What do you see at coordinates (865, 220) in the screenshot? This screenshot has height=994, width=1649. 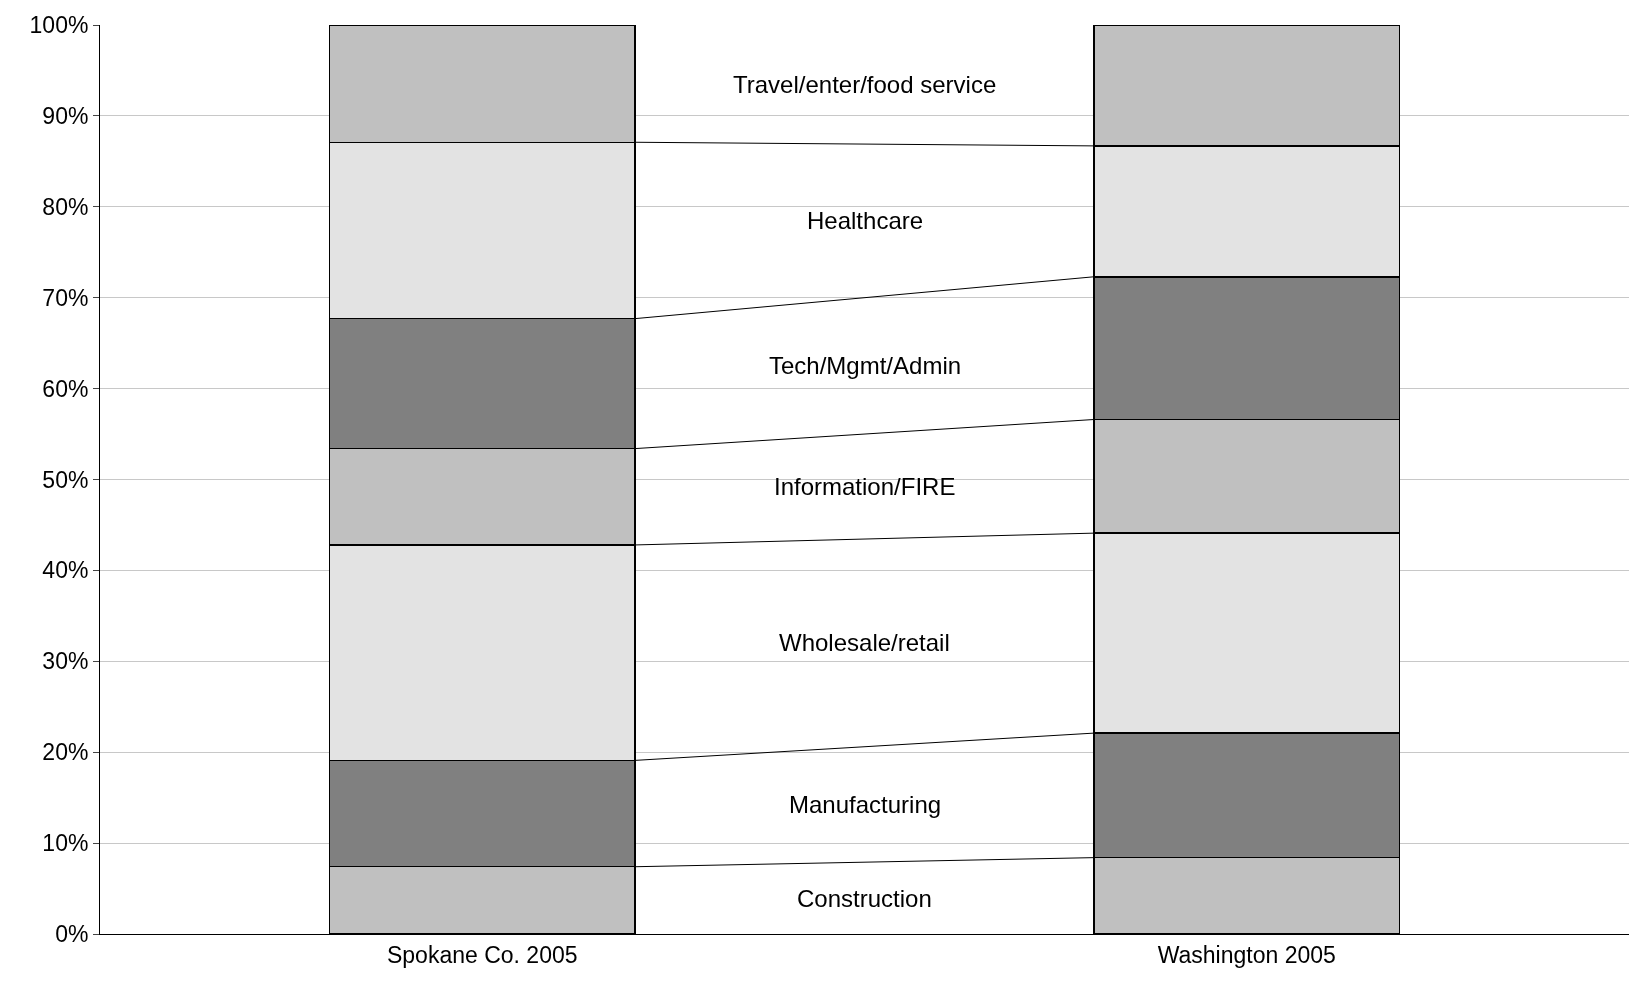 I see `annotation: Healthcare` at bounding box center [865, 220].